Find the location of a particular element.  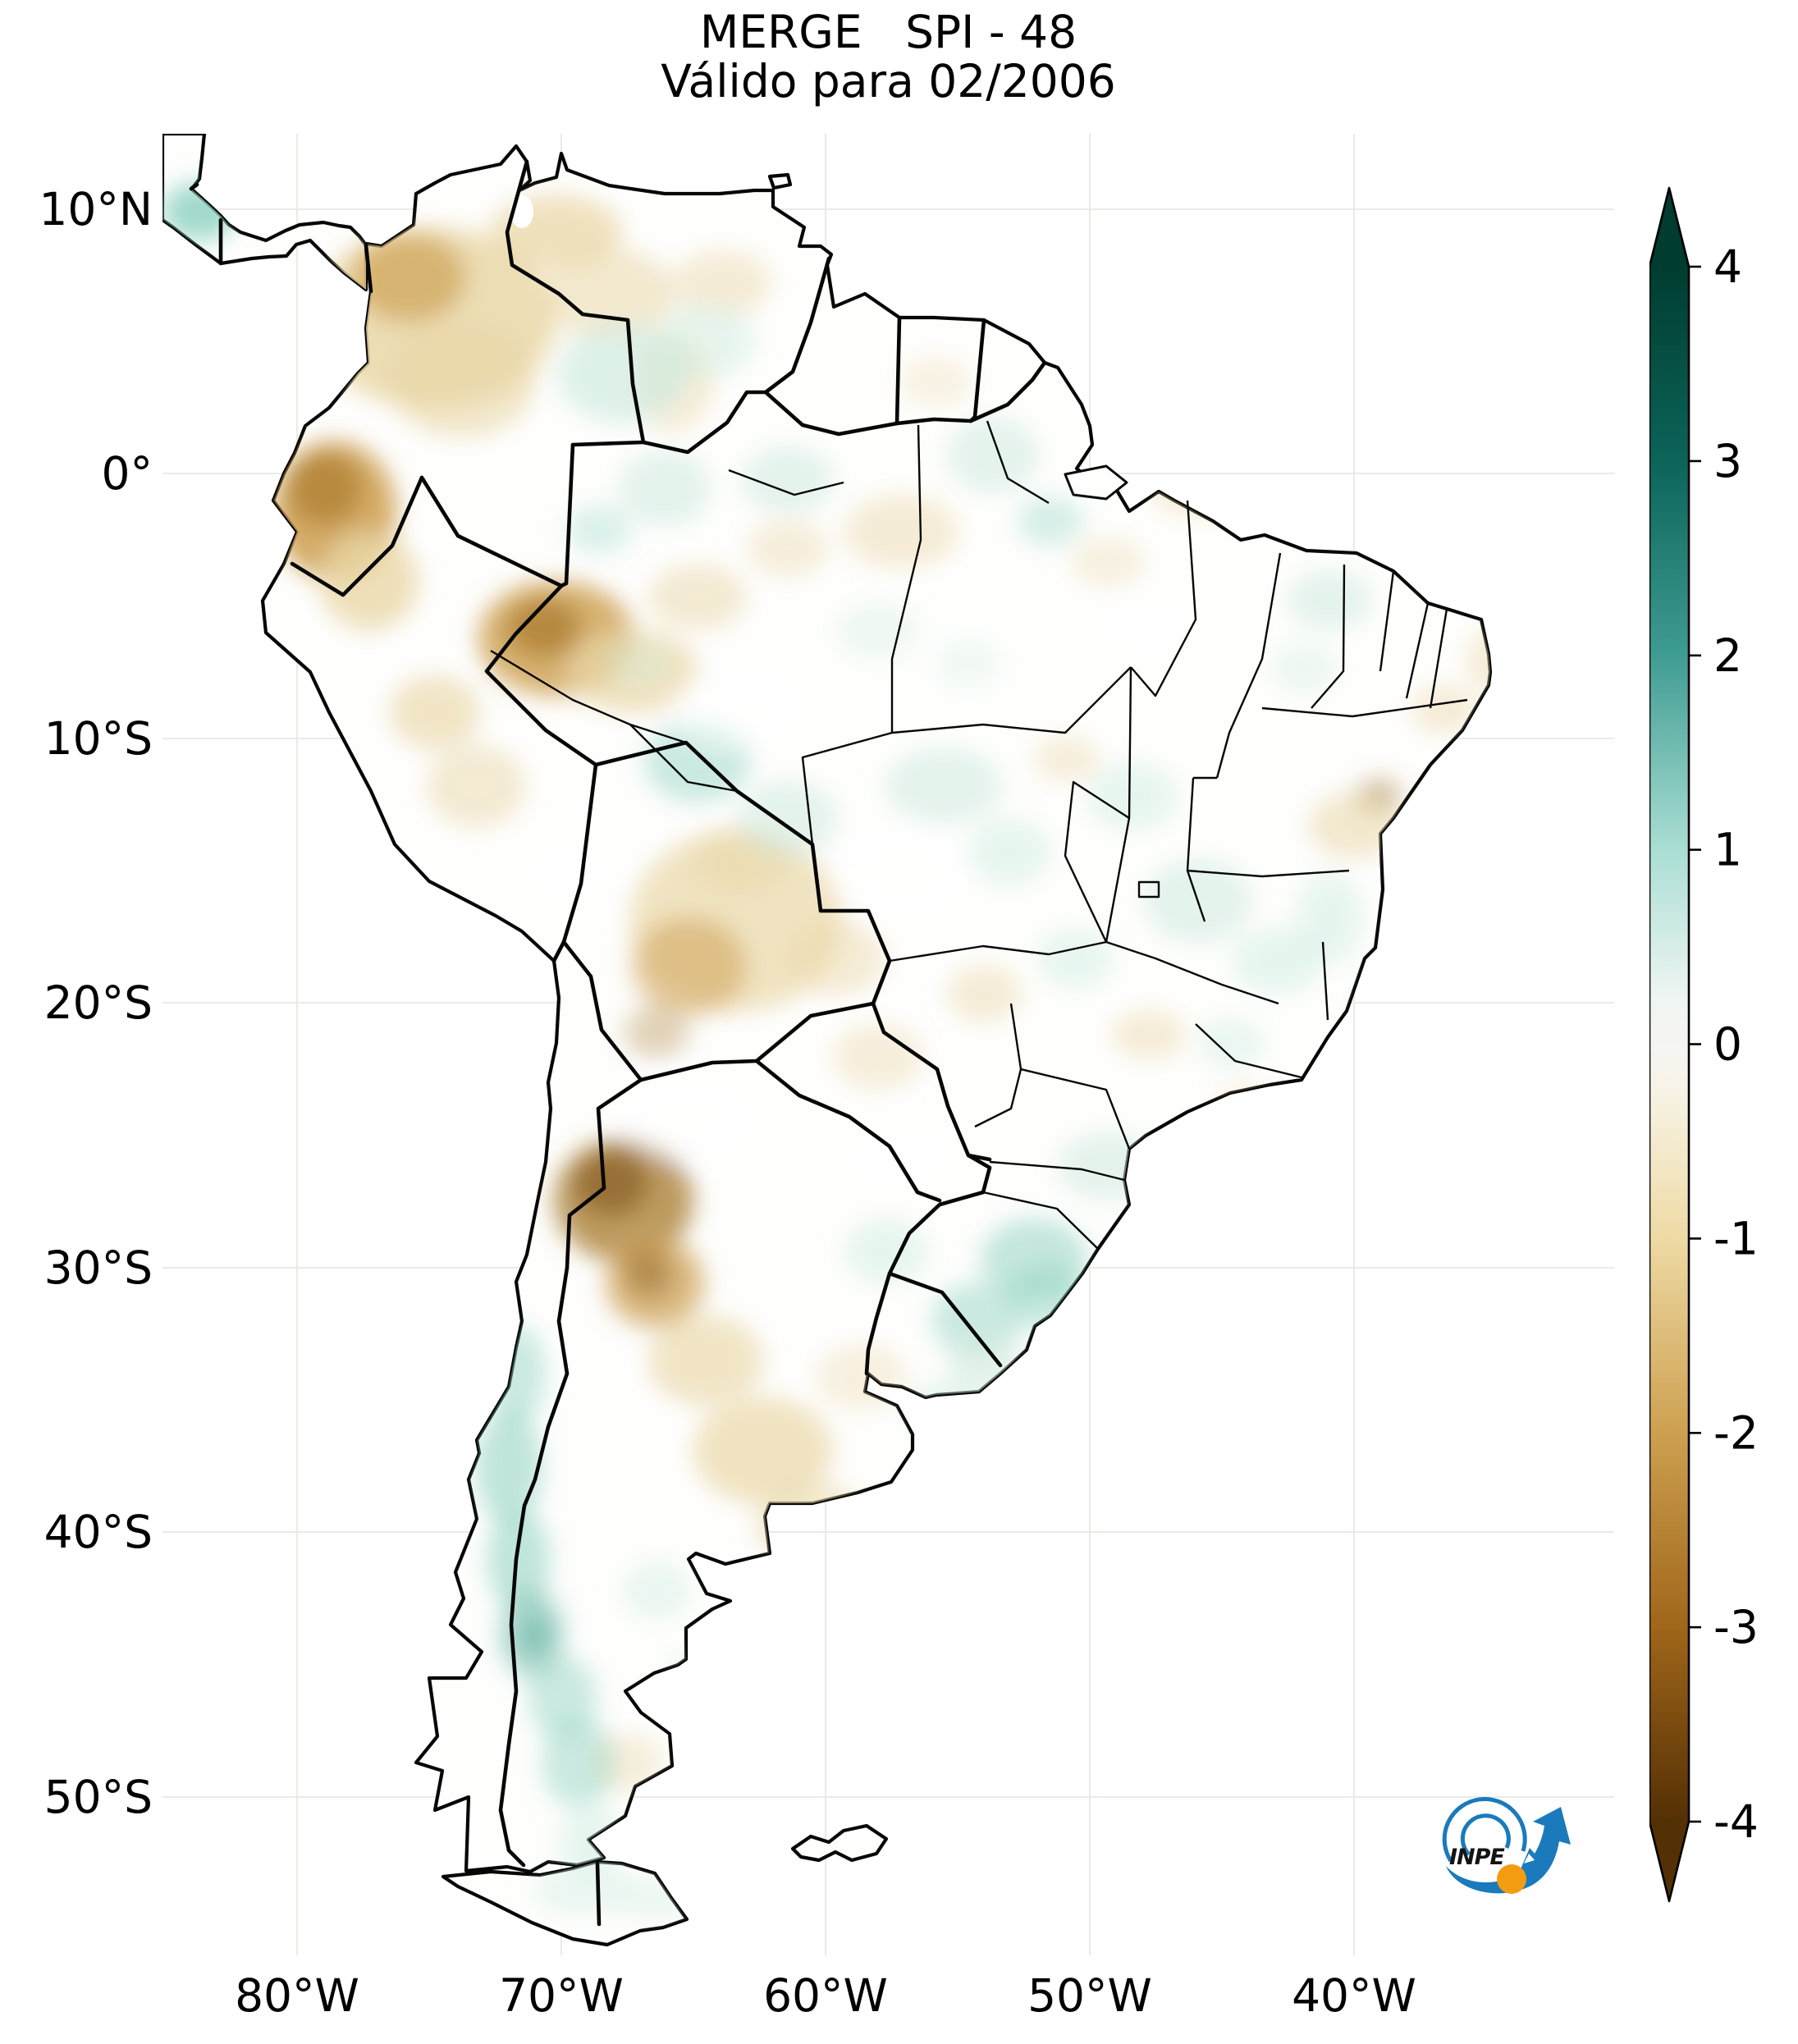

colorbar-ticks is located at coordinates (1695, 1044).